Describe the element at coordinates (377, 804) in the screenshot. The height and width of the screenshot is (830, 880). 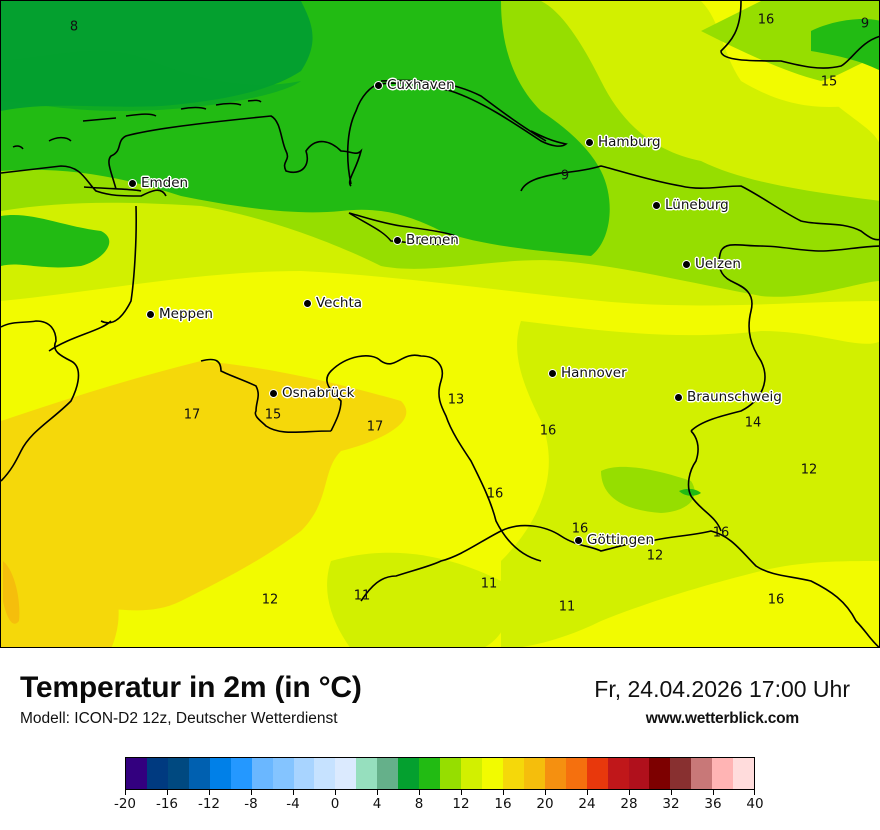
I see `colorbar-tick-label: 4` at that location.